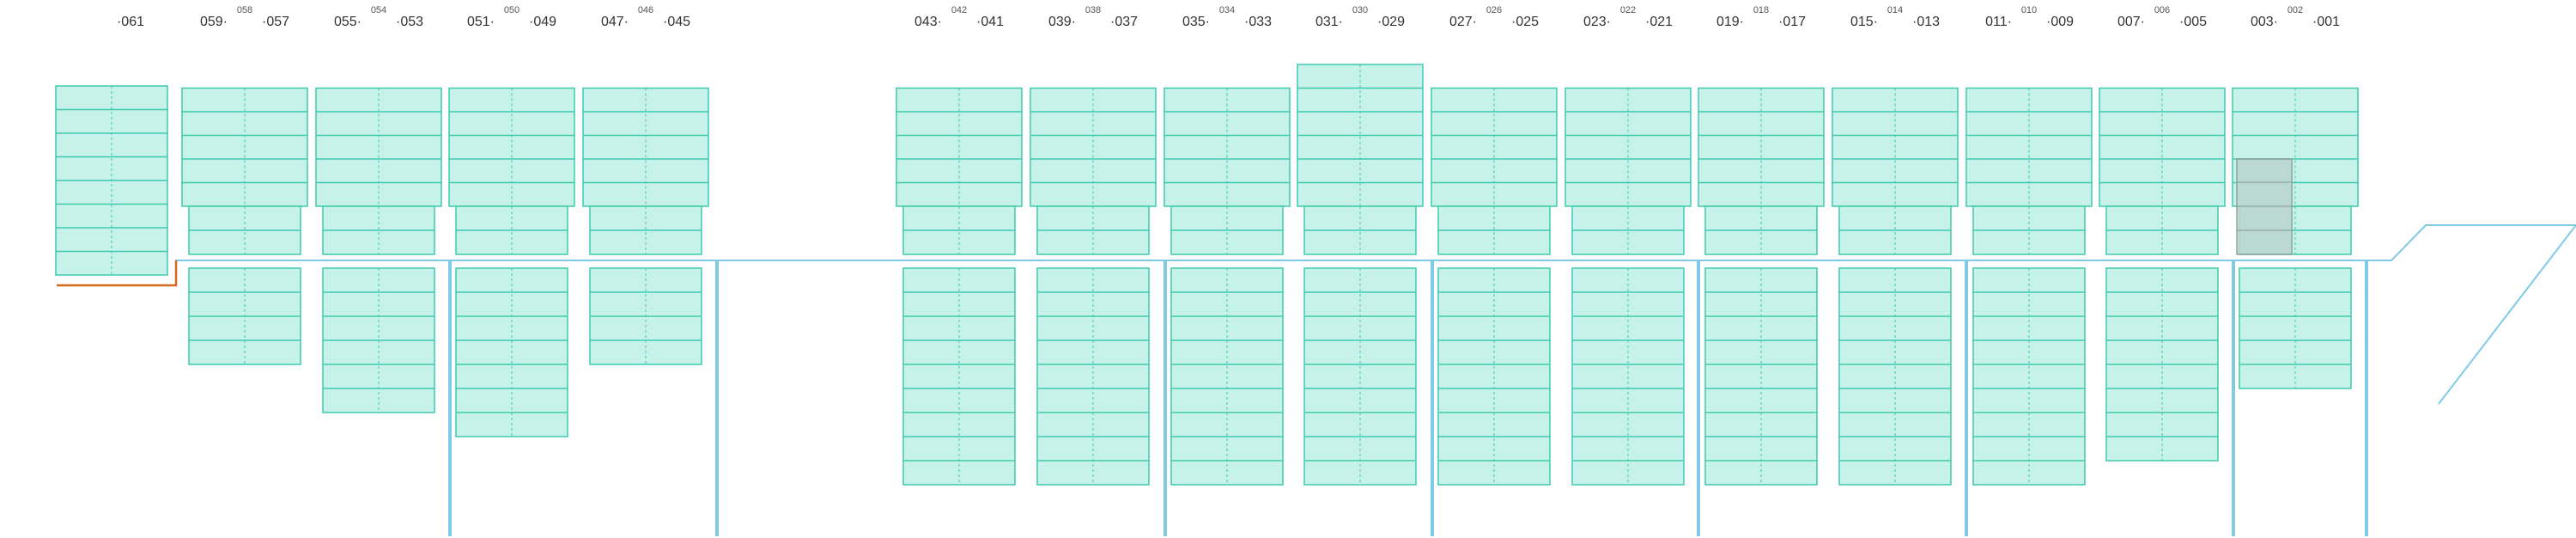 This screenshot has height=538, width=2576. I want to click on bay-label-group: 035· 034 ·033, so click(1227, 17).